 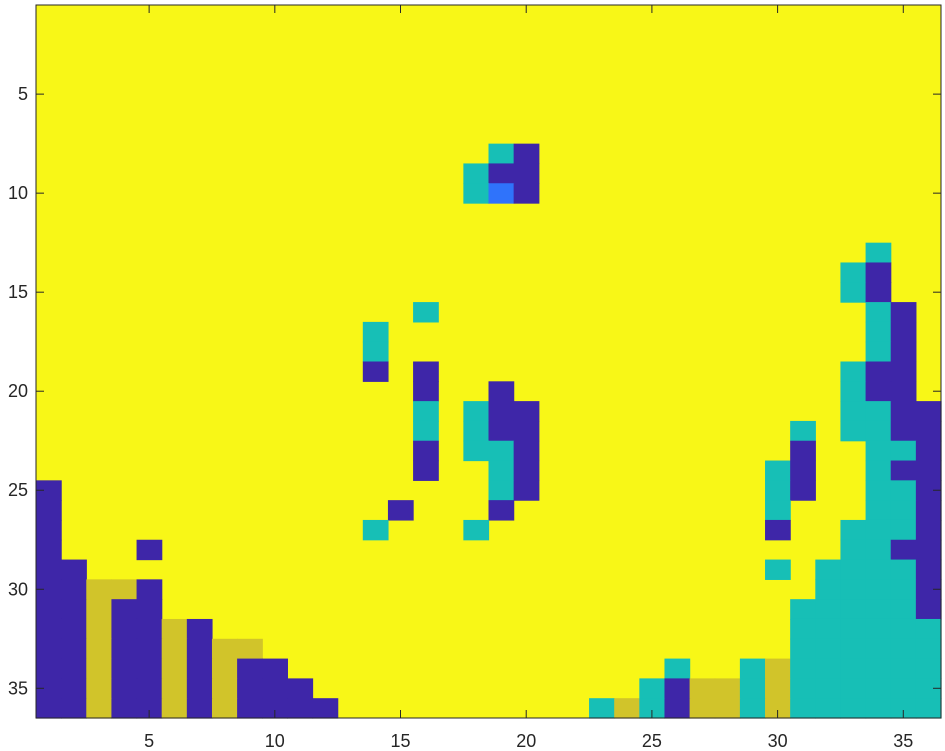 What do you see at coordinates (18, 391) in the screenshot?
I see `y-tick-label: 20` at bounding box center [18, 391].